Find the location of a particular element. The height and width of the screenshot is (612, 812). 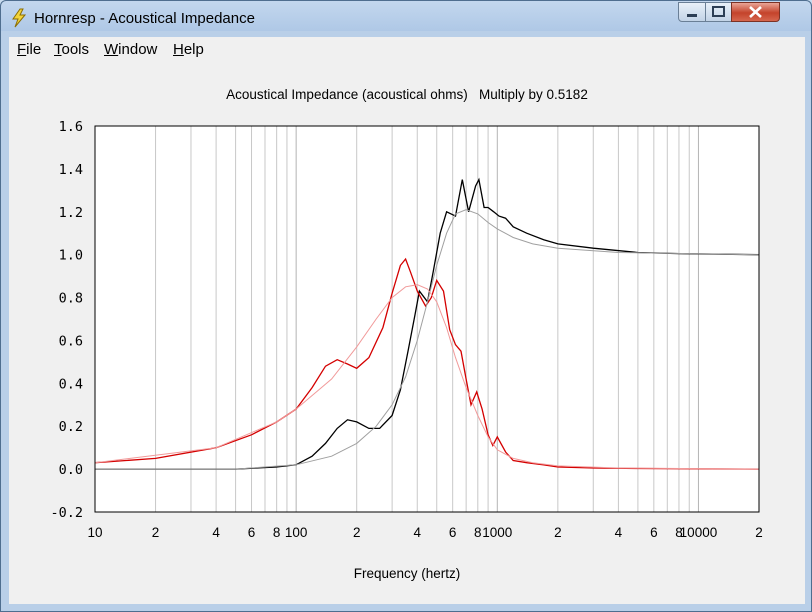

close-button is located at coordinates (755, 12).